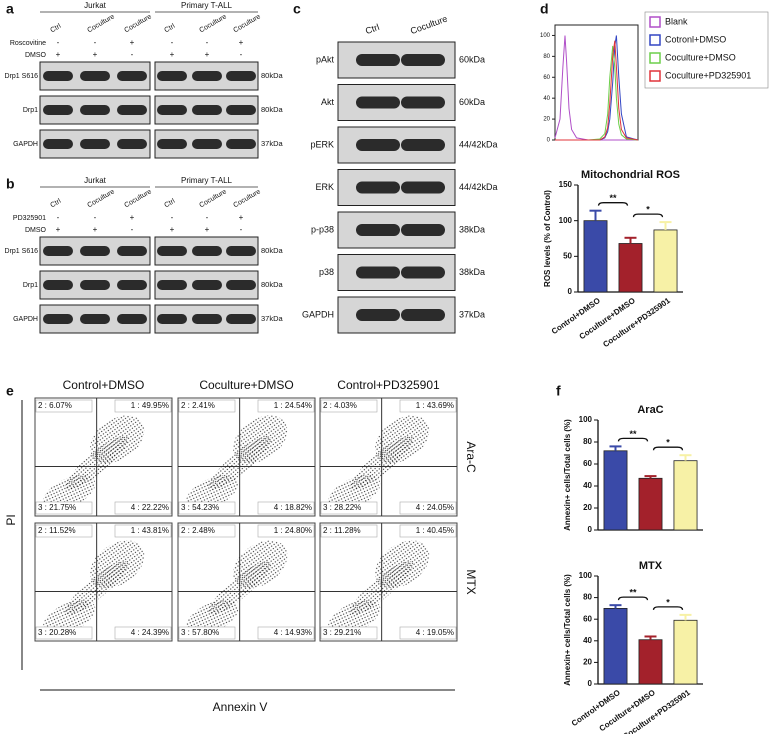  I want to click on chart-title: AraC, so click(650, 410).